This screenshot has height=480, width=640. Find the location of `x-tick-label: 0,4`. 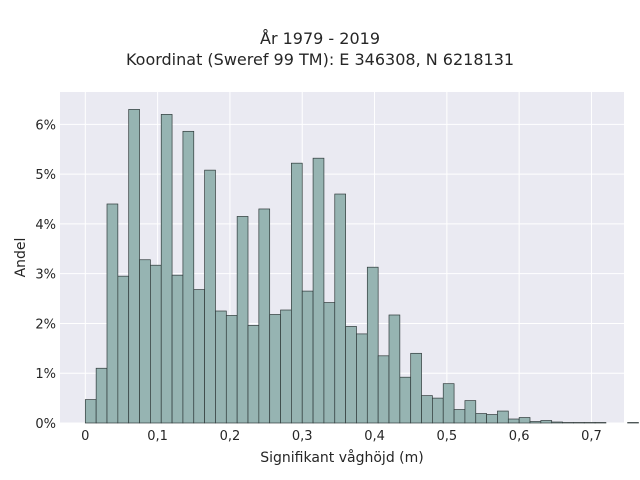

x-tick-label: 0,4 is located at coordinates (374, 436).